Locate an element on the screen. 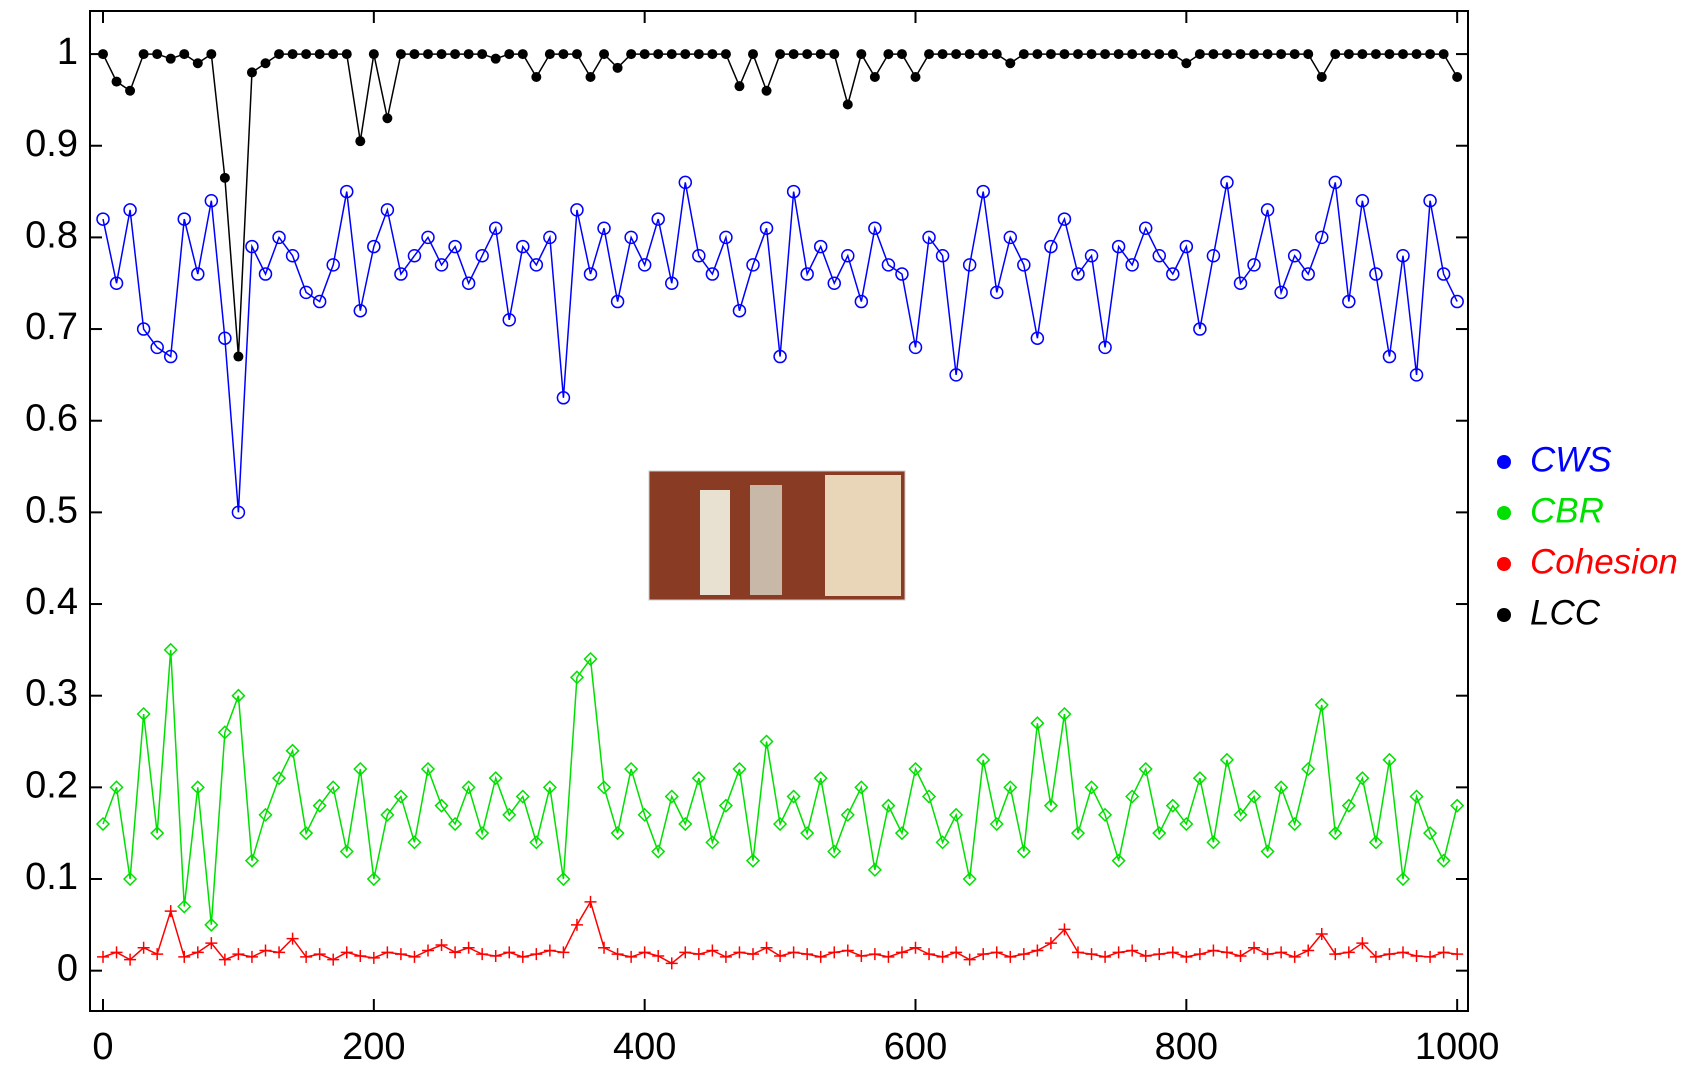 The image size is (1705, 1076). y-tick-label: 0.7 is located at coordinates (51, 327).